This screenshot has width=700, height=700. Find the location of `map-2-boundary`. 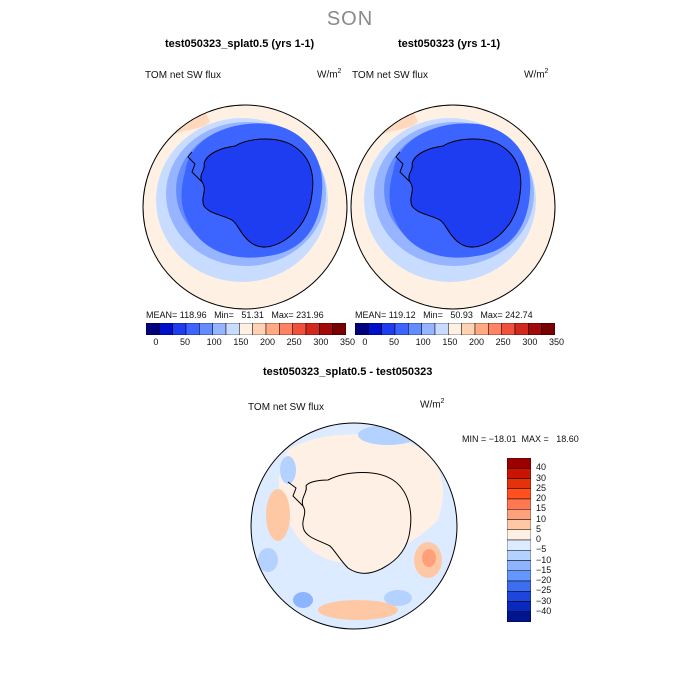

map-2-boundary is located at coordinates (453, 207).